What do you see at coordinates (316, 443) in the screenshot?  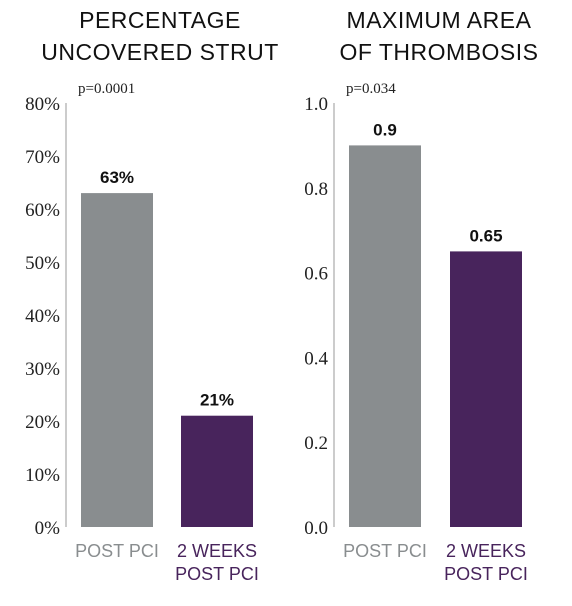 I see `y-tick-label: 0.2` at bounding box center [316, 443].